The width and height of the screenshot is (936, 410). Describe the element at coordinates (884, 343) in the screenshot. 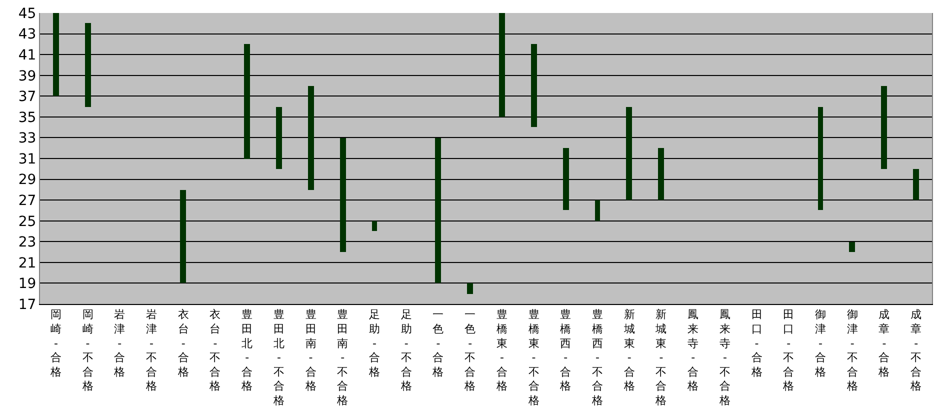

I see `x-tick-label: 成章-合格` at that location.